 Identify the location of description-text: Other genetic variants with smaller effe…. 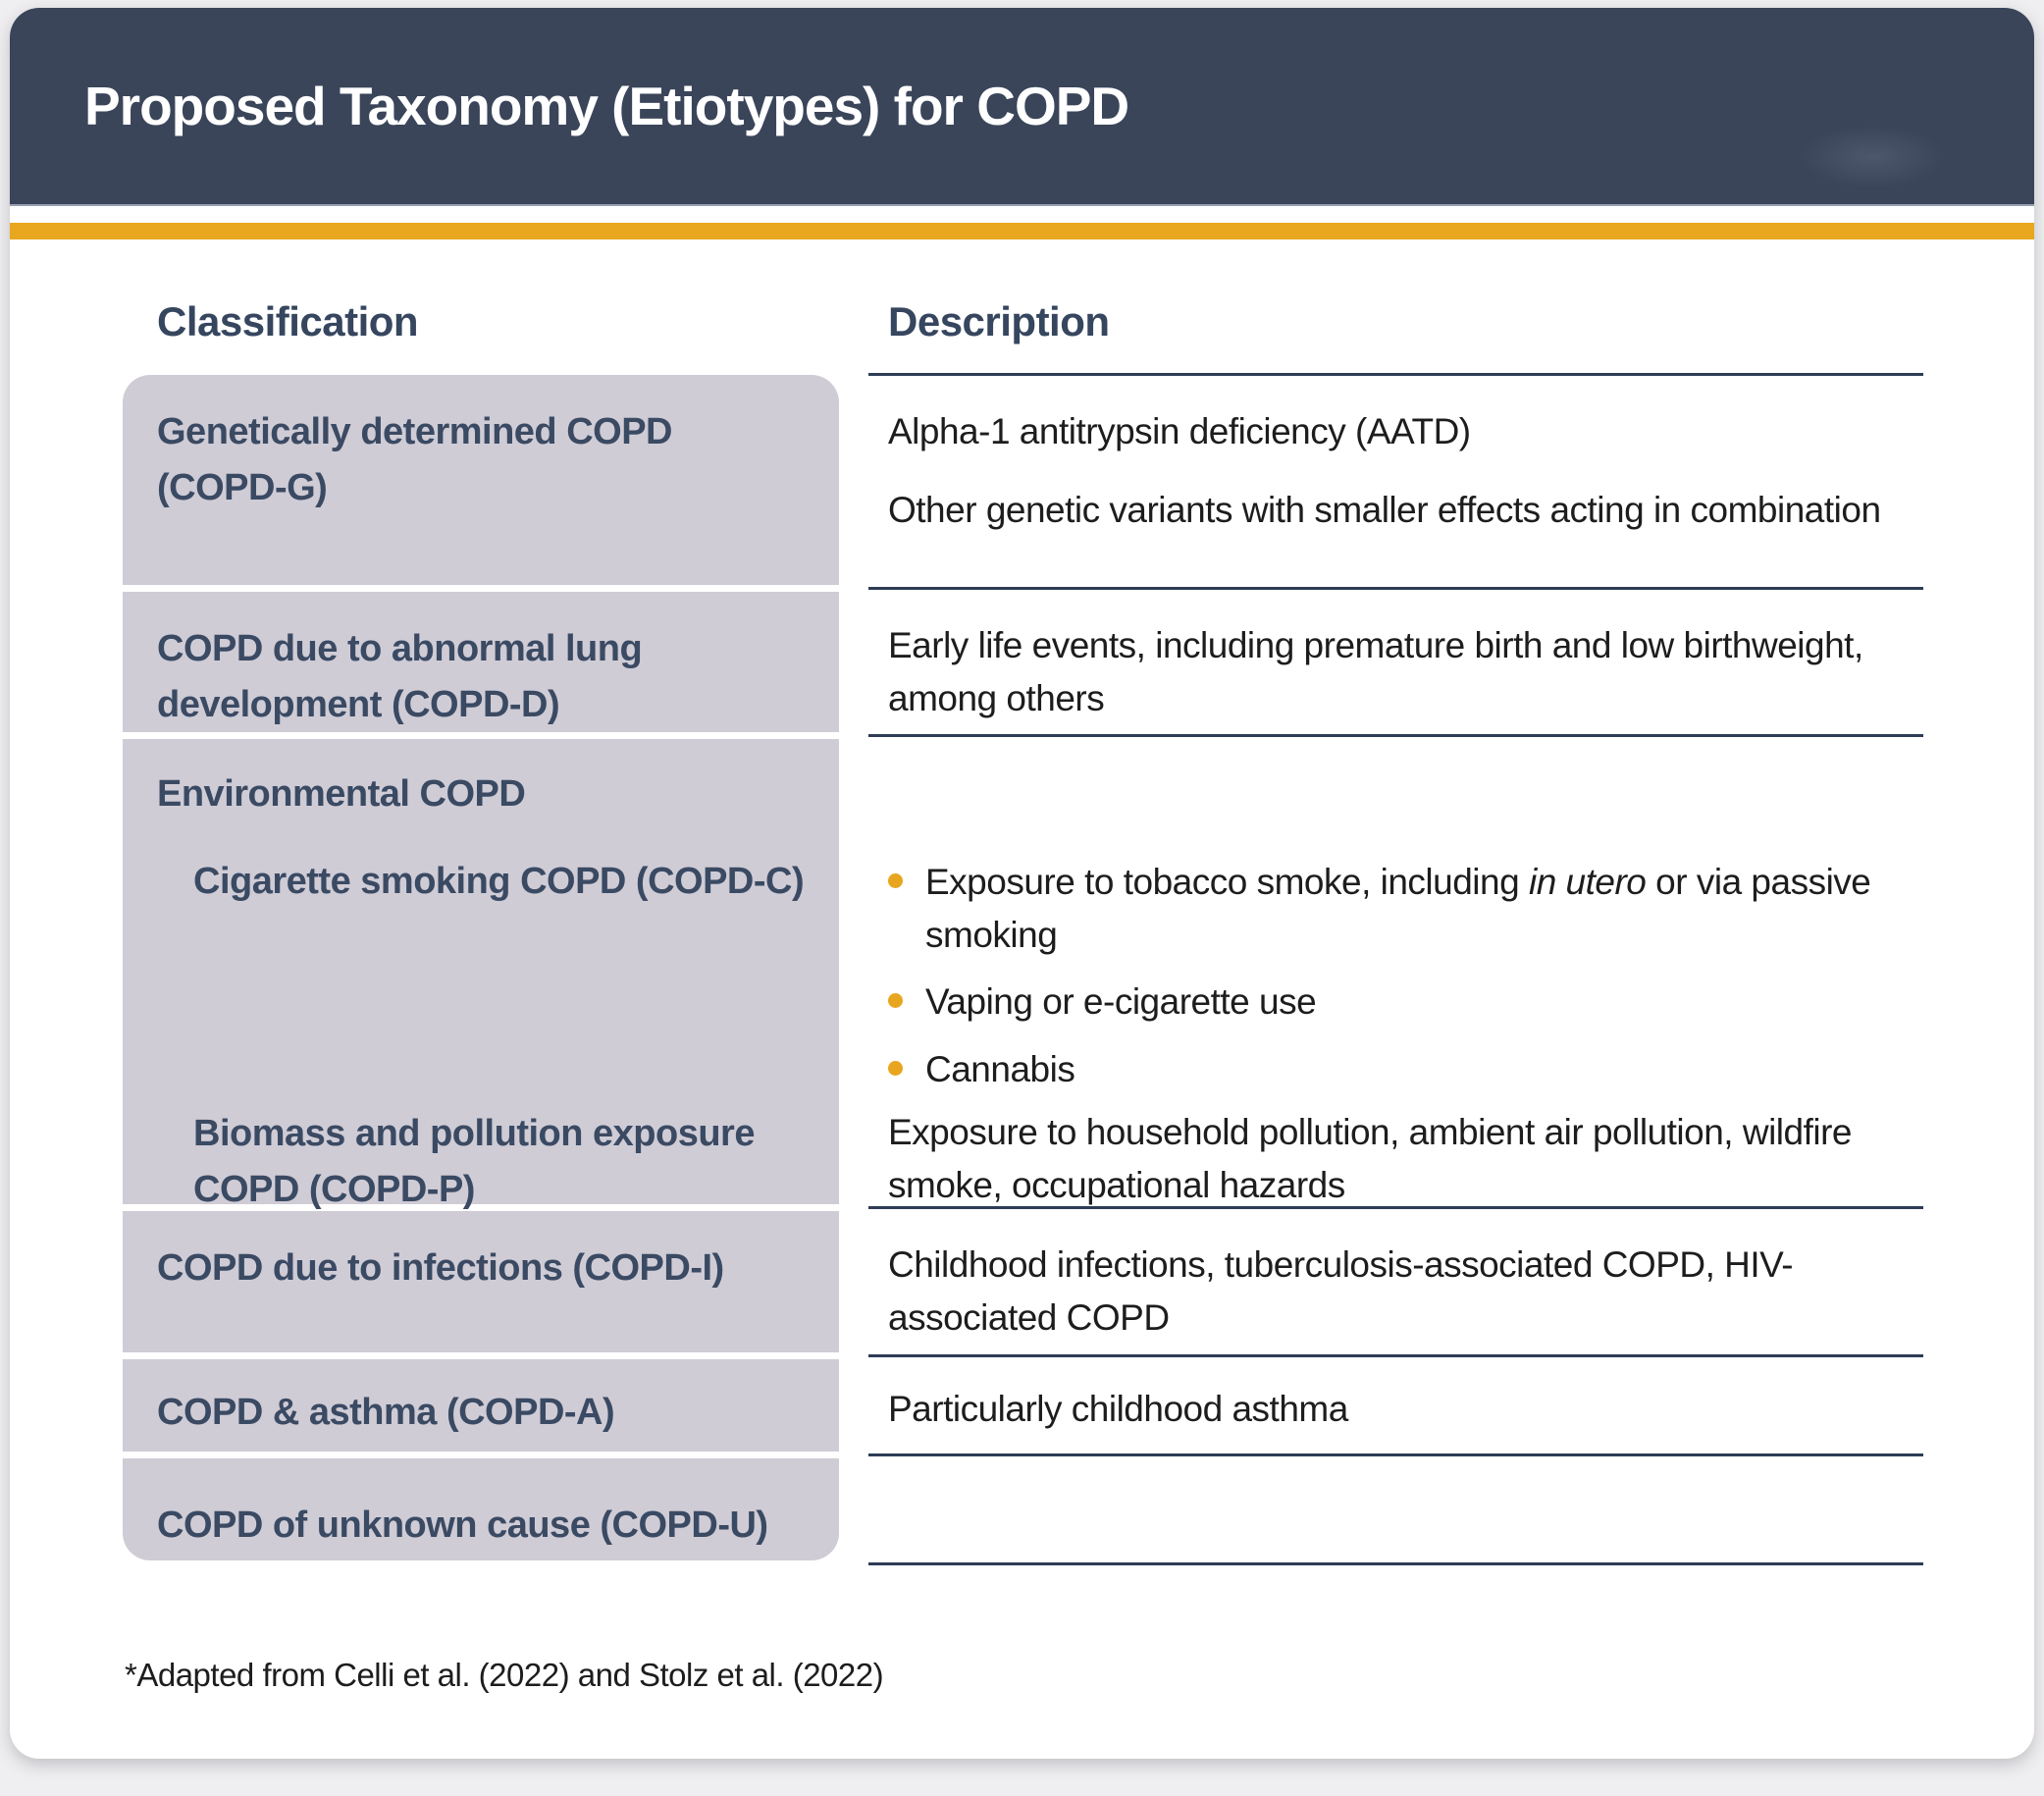
(1384, 510).